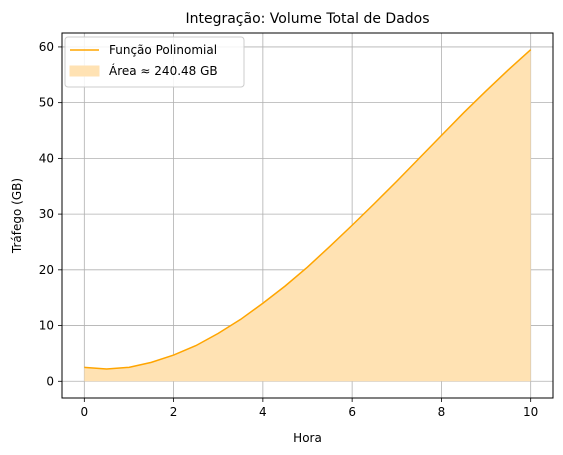 Image resolution: width=563 pixels, height=455 pixels. What do you see at coordinates (352, 412) in the screenshot?
I see `x-tick-label: 6` at bounding box center [352, 412].